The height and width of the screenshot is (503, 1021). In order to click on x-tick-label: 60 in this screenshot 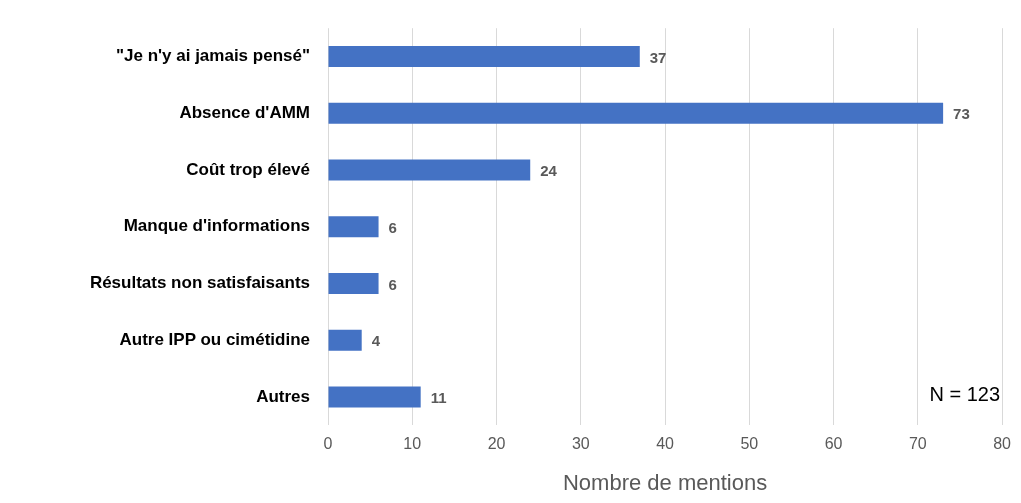, I will do `click(833, 444)`.